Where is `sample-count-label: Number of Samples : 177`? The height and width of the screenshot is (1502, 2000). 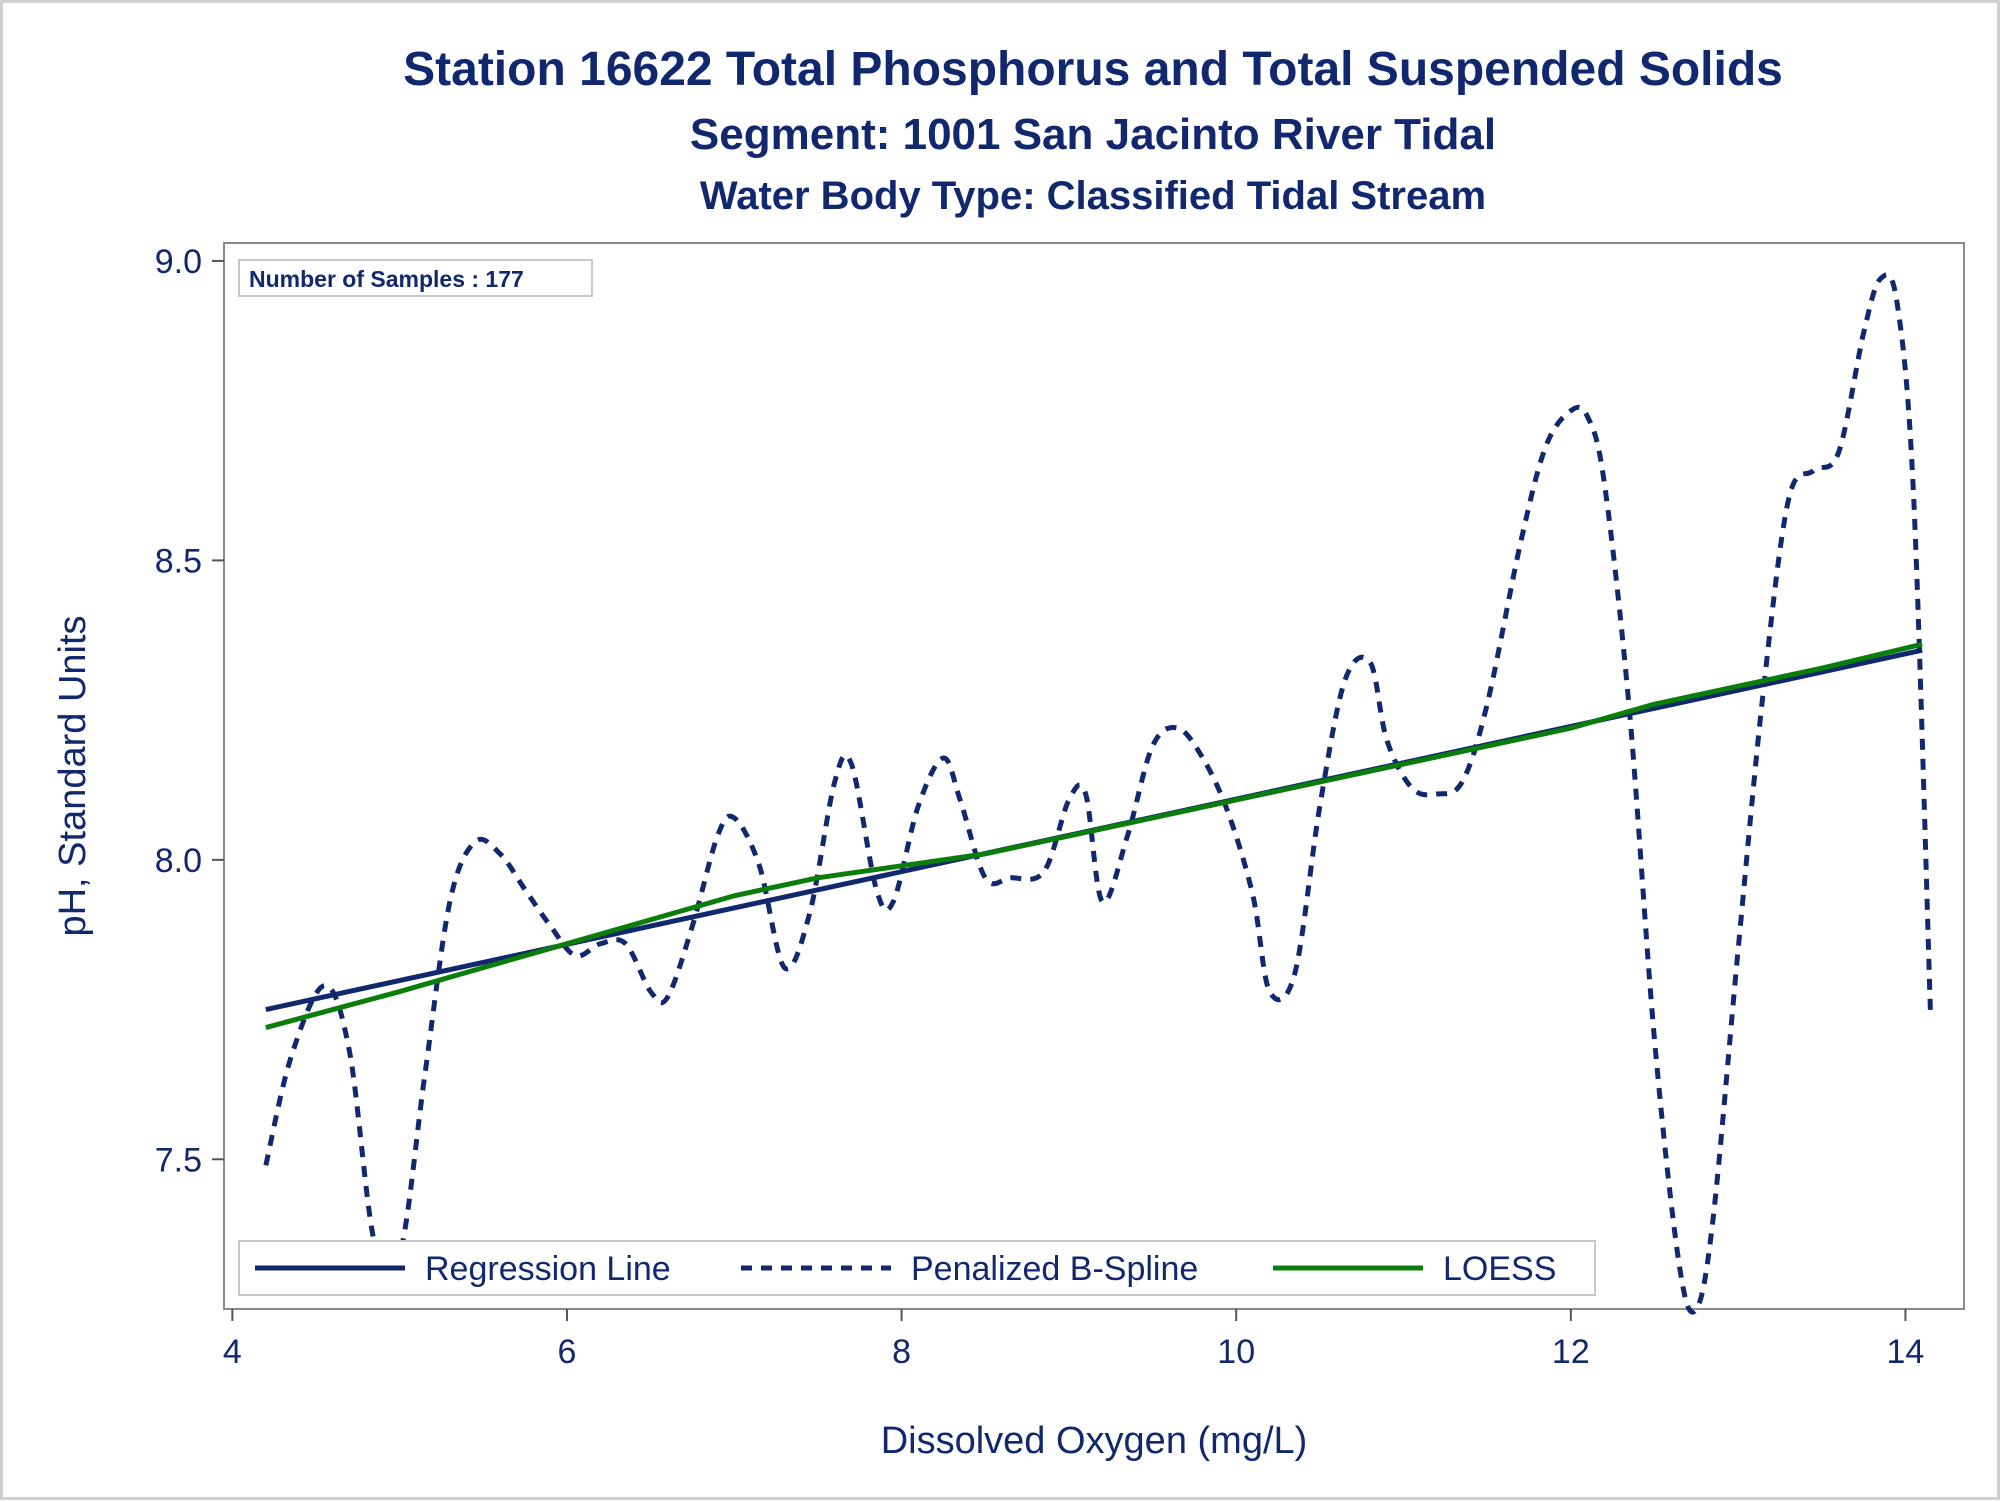
sample-count-label: Number of Samples : 177 is located at coordinates (386, 279).